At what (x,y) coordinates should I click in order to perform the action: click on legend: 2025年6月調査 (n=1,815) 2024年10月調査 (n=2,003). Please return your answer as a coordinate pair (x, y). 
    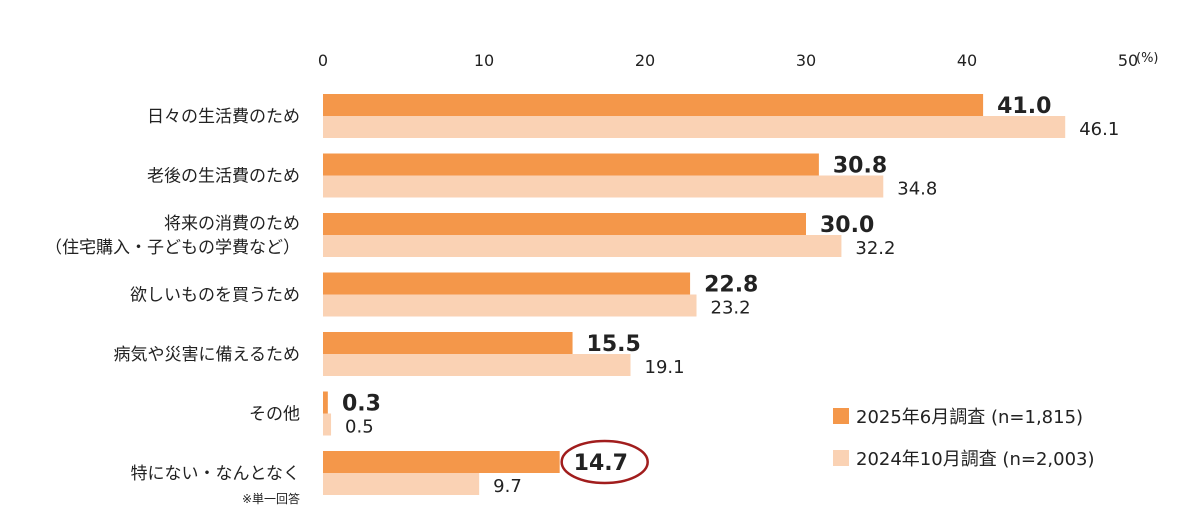
    Looking at the image, I should click on (964, 438).